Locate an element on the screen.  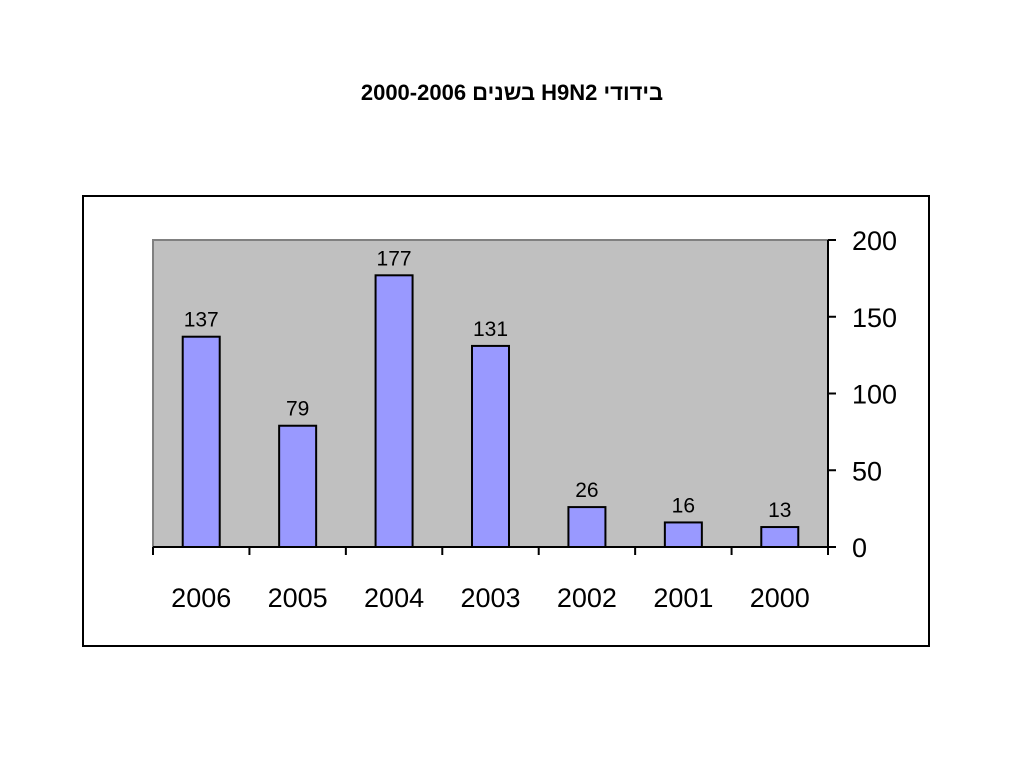
data-label-2000: 13 is located at coordinates (779, 510).